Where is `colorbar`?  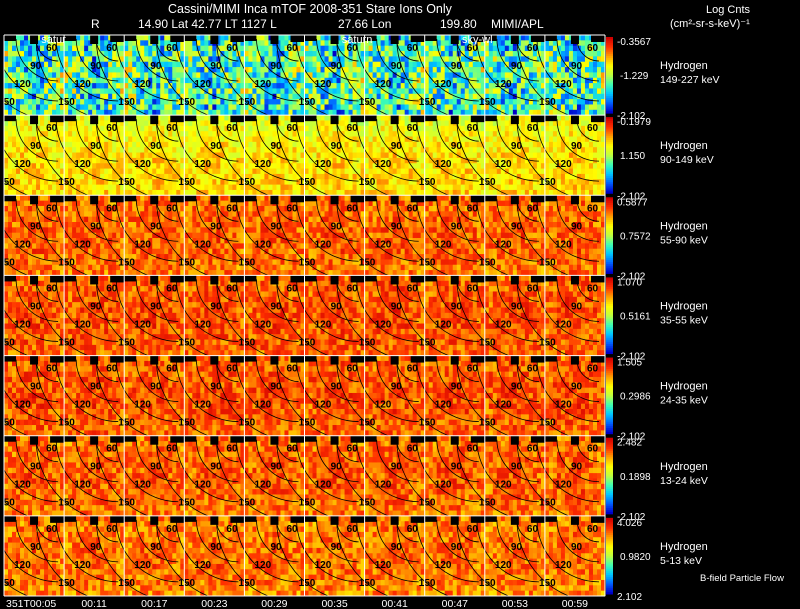
colorbar is located at coordinates (609, 396).